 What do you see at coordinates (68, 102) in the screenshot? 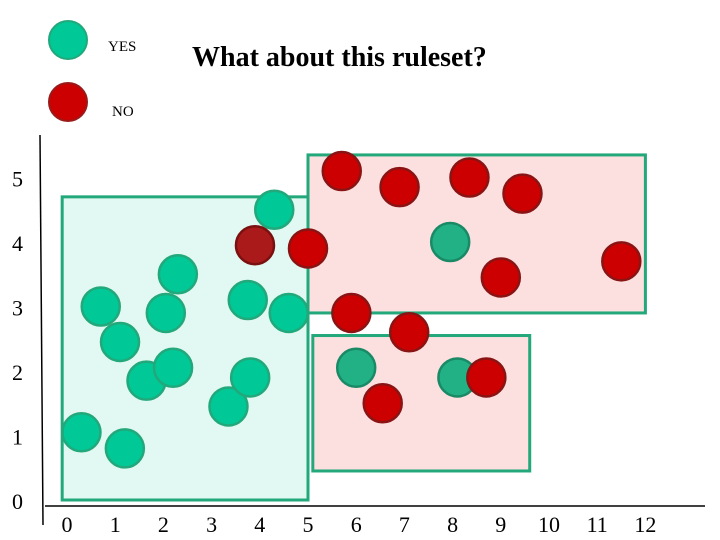
I see `legend-marker-no` at bounding box center [68, 102].